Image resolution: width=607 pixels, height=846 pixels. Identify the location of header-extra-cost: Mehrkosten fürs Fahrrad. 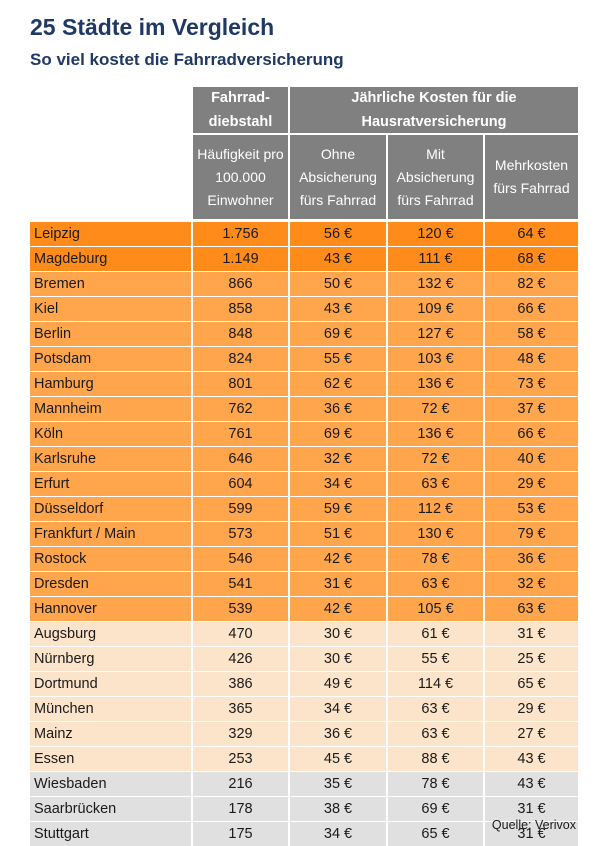
(530, 176).